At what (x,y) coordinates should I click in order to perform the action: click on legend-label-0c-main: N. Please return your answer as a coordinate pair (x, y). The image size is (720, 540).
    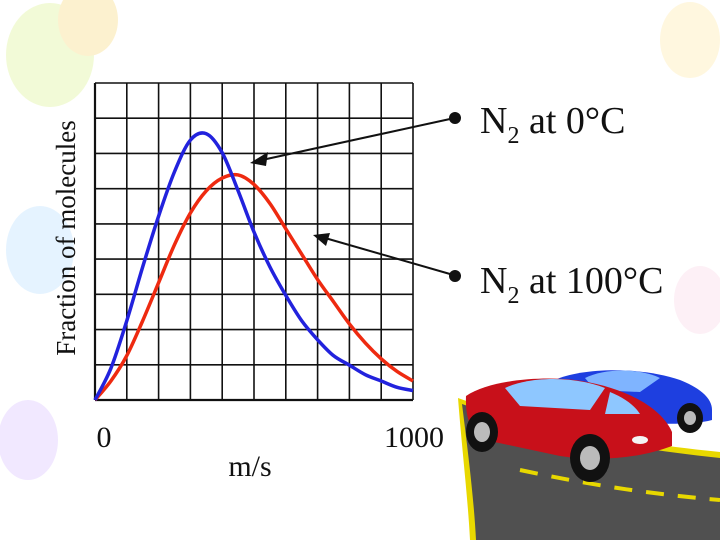
    Looking at the image, I should click on (493, 121).